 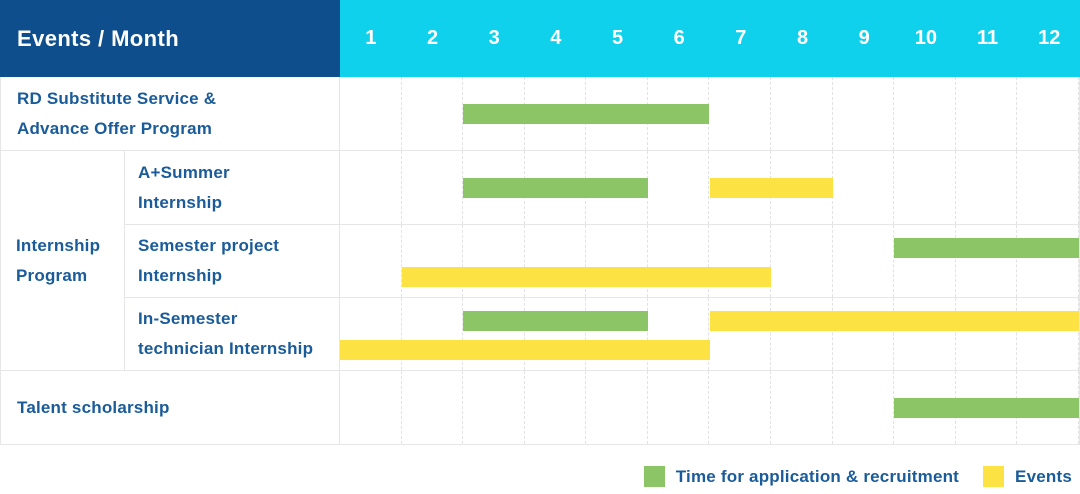 What do you see at coordinates (864, 38) in the screenshot?
I see `month-header-cell-9: 9` at bounding box center [864, 38].